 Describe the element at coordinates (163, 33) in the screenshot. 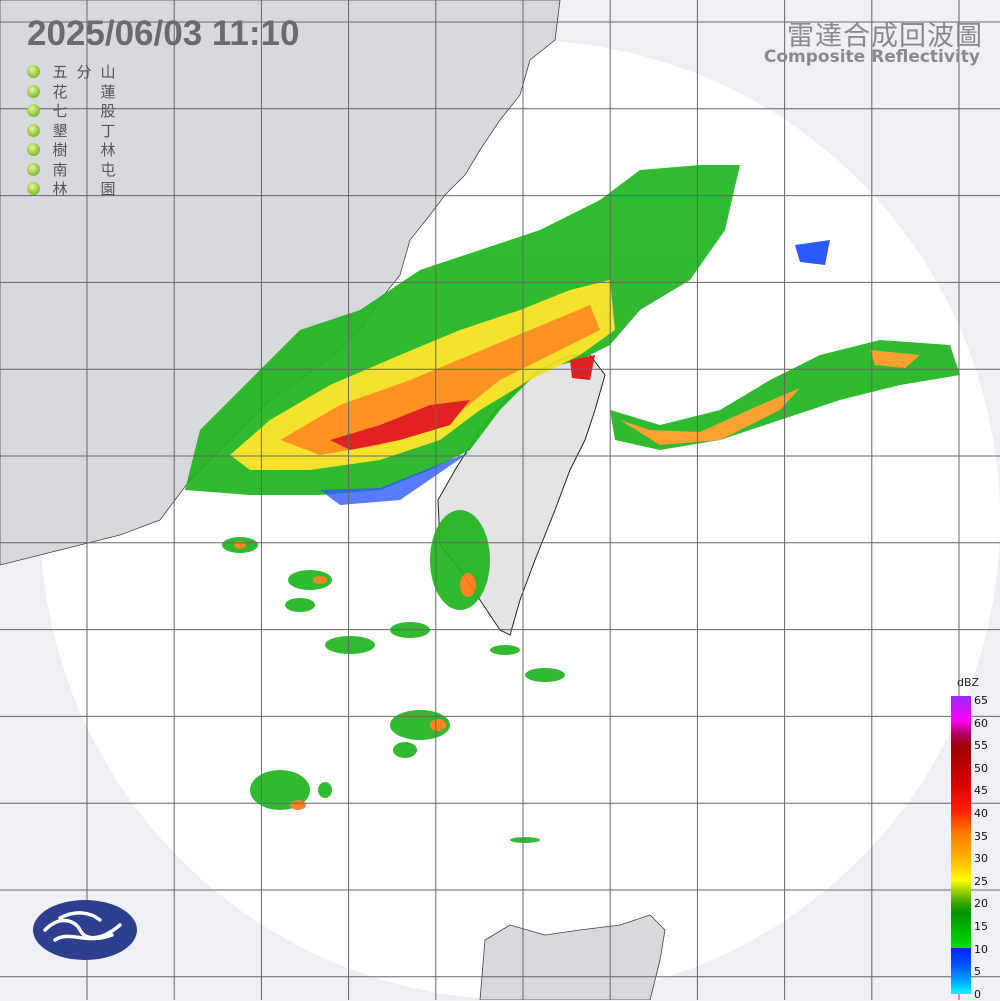

I see `timestamp: 2025/06/03 11:10` at that location.